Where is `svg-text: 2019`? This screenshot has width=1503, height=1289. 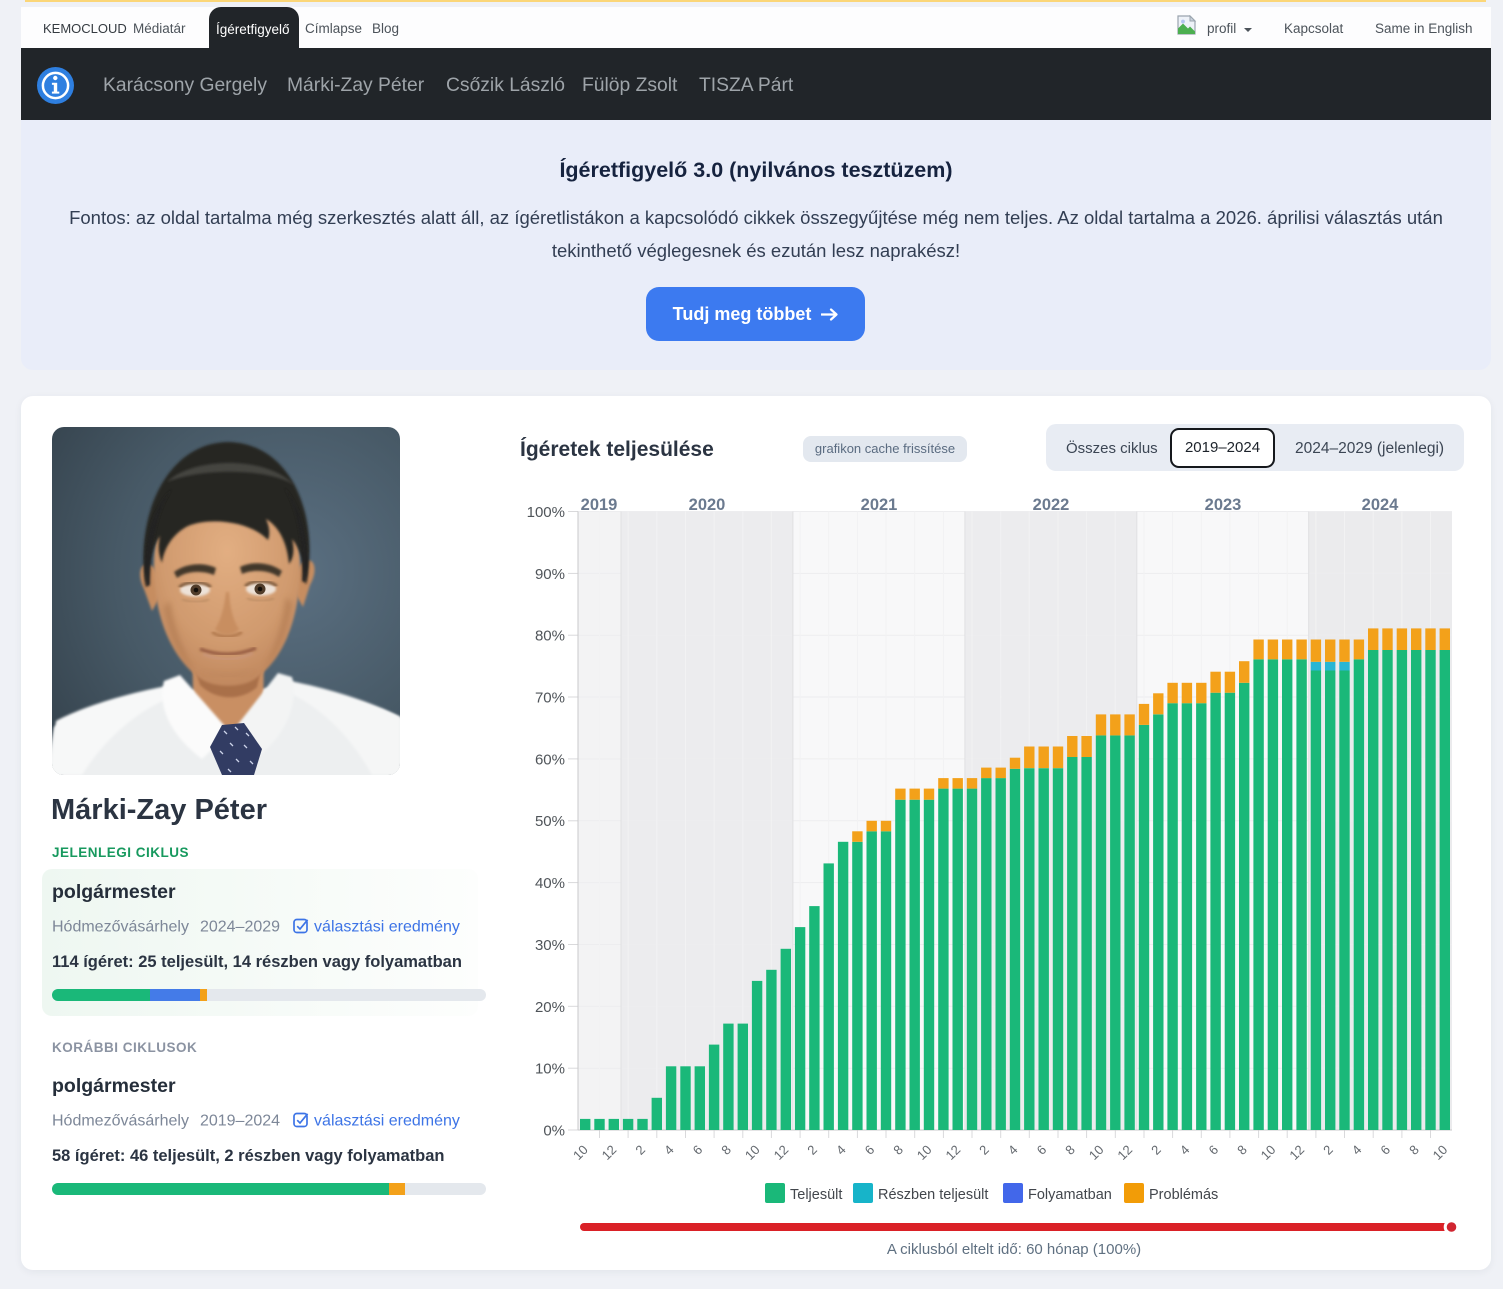
svg-text: 2019 is located at coordinates (599, 505).